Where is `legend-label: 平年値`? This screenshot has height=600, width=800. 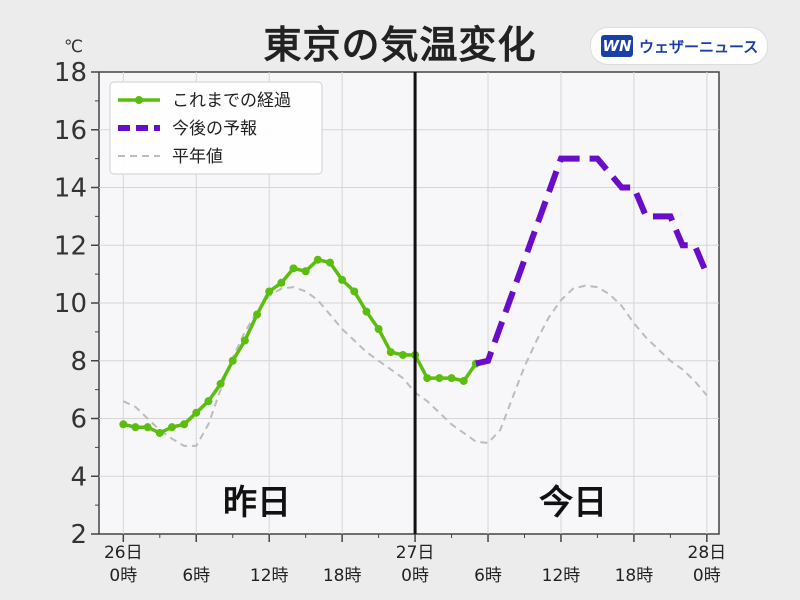
legend-label: 平年値 is located at coordinates (197, 157).